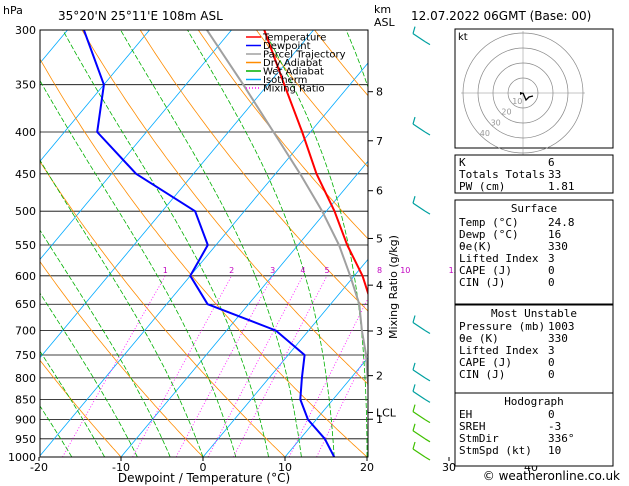 The image size is (629, 486). What do you see at coordinates (285, 467) in the screenshot?
I see `temperature-tick-label: 10` at bounding box center [285, 467].